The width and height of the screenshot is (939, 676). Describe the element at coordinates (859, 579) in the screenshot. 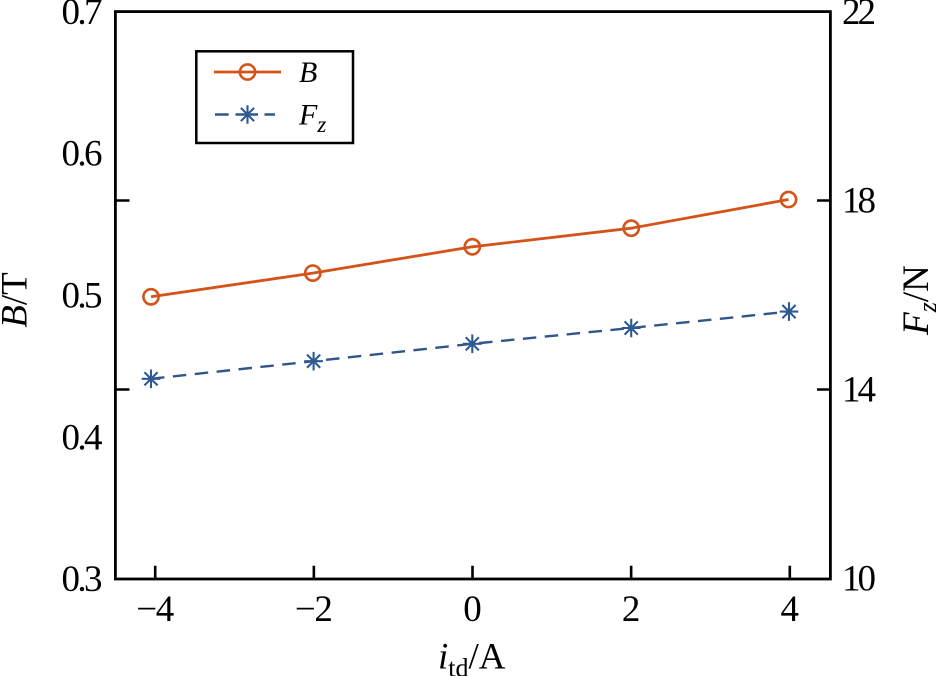

I see `svg-text: 10` at that location.